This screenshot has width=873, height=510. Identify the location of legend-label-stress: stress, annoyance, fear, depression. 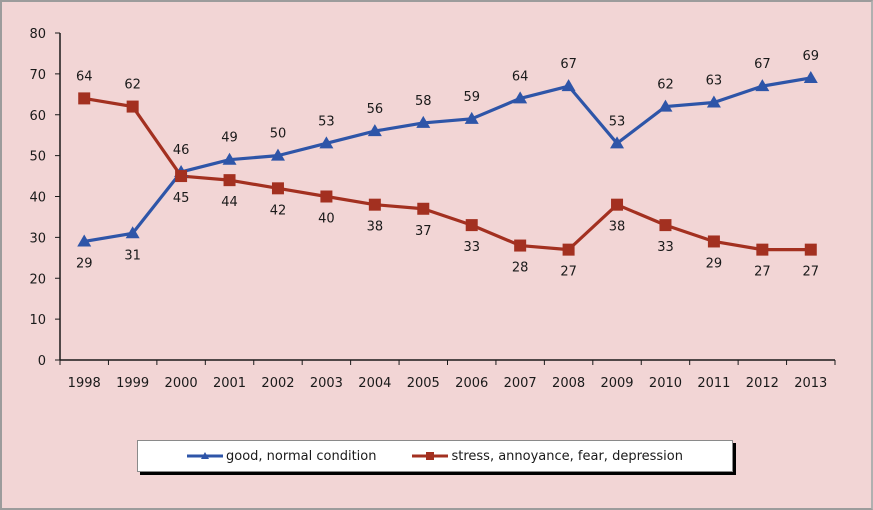
(567, 456).